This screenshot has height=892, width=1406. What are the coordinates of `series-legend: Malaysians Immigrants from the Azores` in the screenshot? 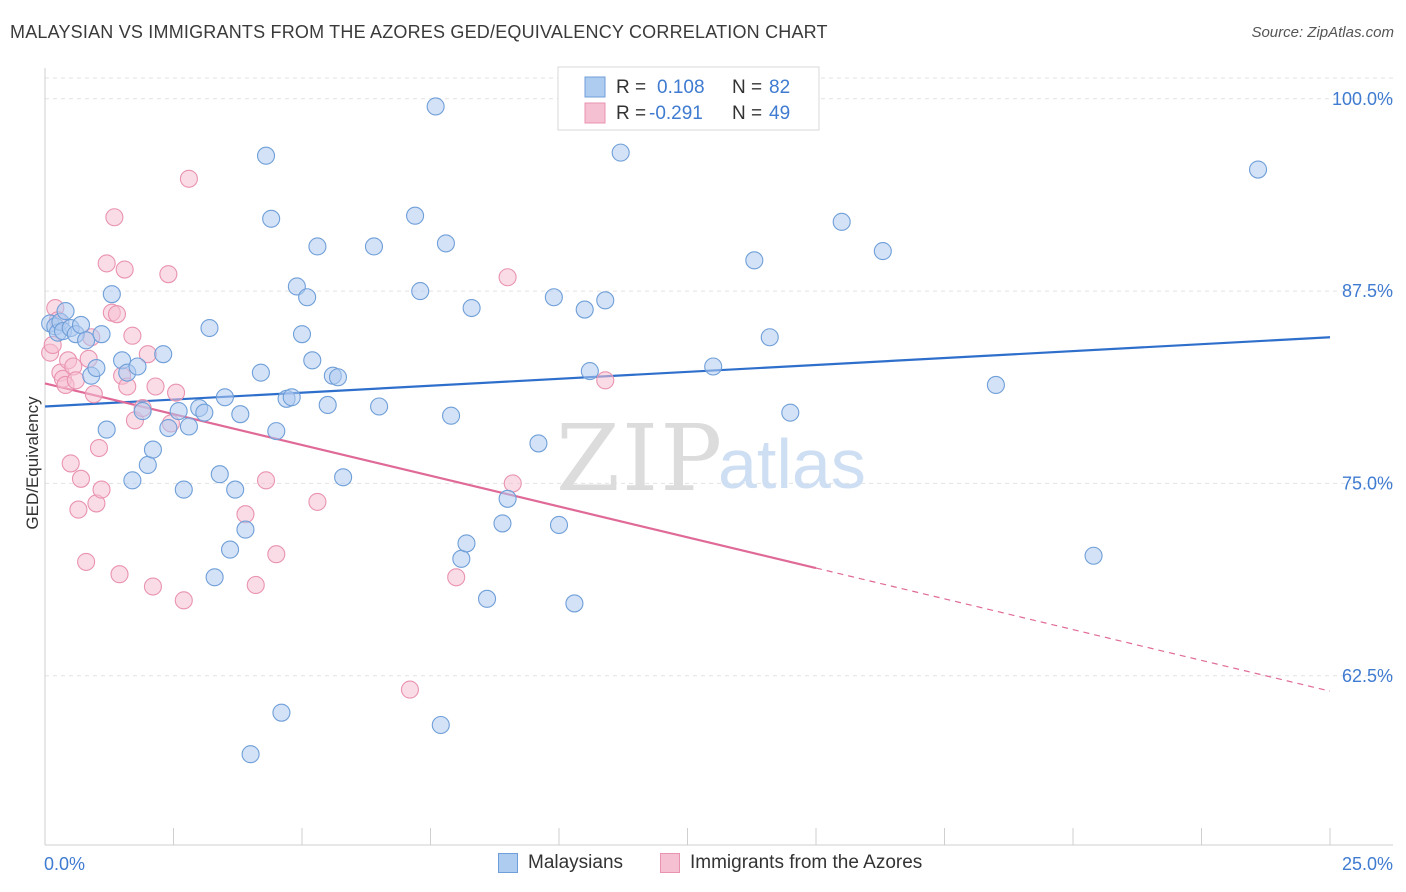 It's located at (703, 865).